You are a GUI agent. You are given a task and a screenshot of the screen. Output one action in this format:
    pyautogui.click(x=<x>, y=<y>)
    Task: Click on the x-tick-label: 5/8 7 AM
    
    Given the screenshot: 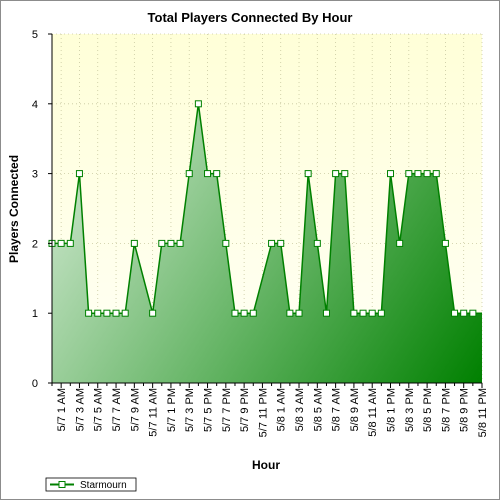 What is the action you would take?
    pyautogui.click(x=337, y=409)
    